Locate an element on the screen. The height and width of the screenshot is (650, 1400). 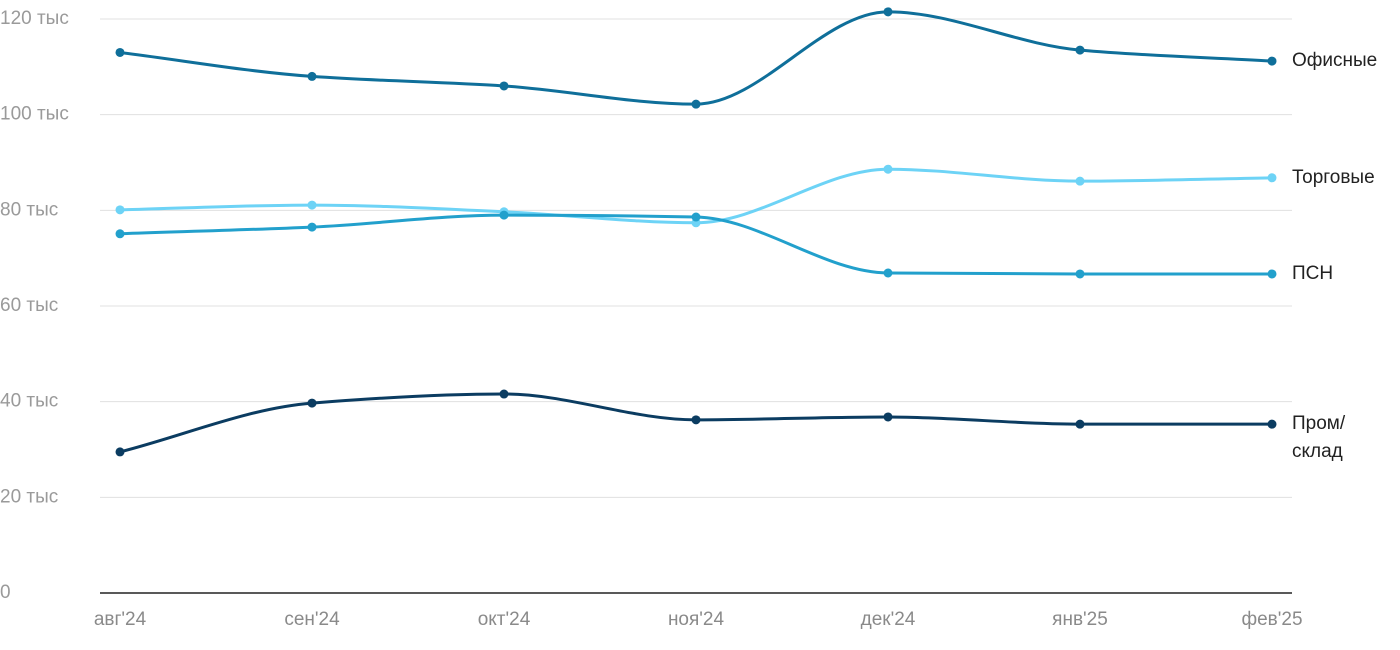
y-tick-label: 60 тыс is located at coordinates (29, 305).